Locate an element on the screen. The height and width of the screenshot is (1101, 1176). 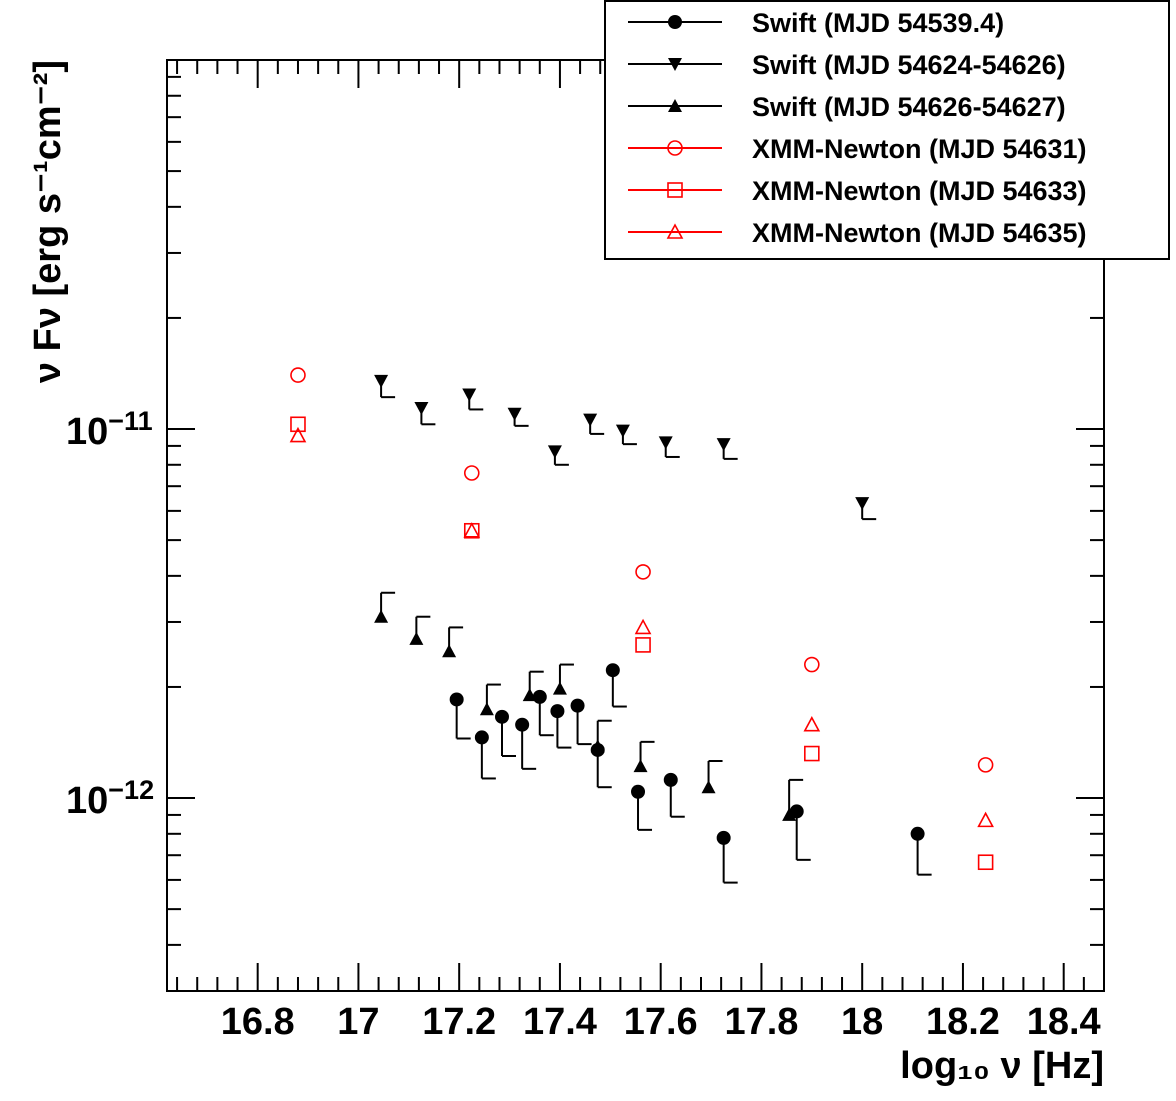
legend-entry: Swift (MJD 54624-54626) is located at coordinates (909, 65).